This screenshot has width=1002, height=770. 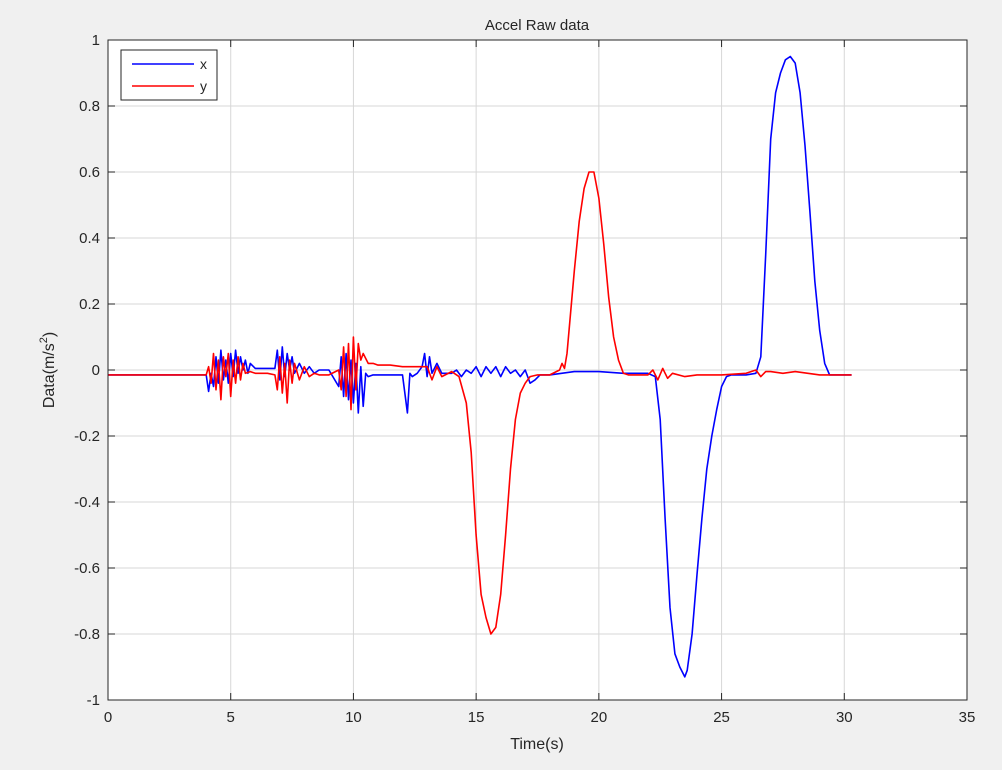 I want to click on legend: x y, so click(x=169, y=75).